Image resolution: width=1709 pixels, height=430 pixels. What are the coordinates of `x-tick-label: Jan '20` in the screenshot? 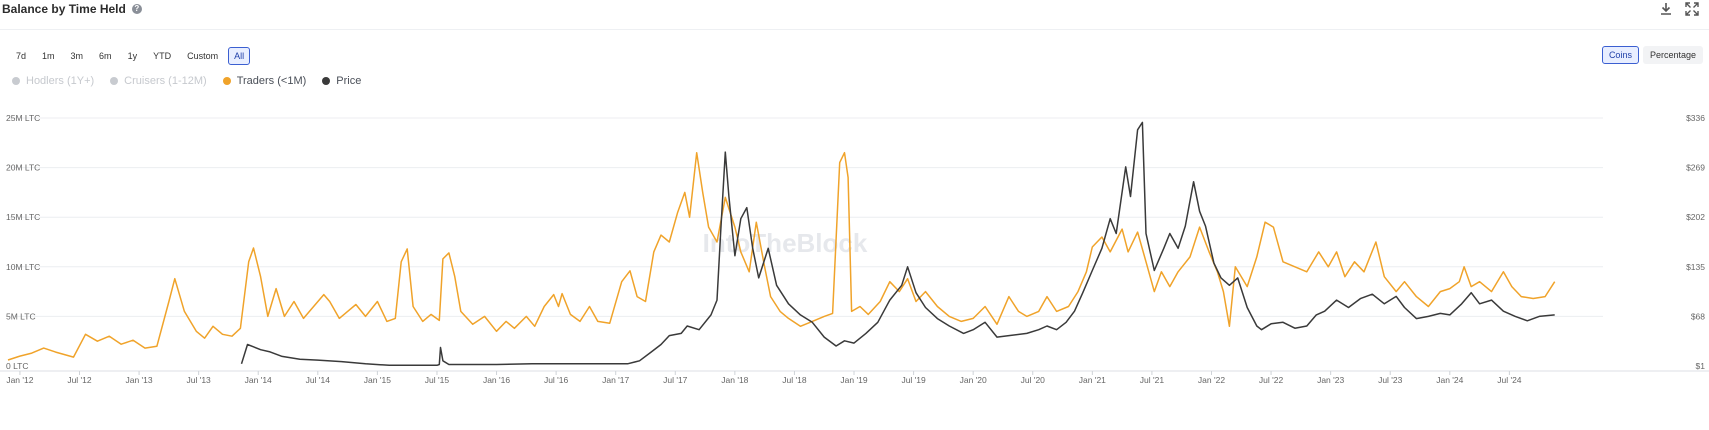 It's located at (973, 380).